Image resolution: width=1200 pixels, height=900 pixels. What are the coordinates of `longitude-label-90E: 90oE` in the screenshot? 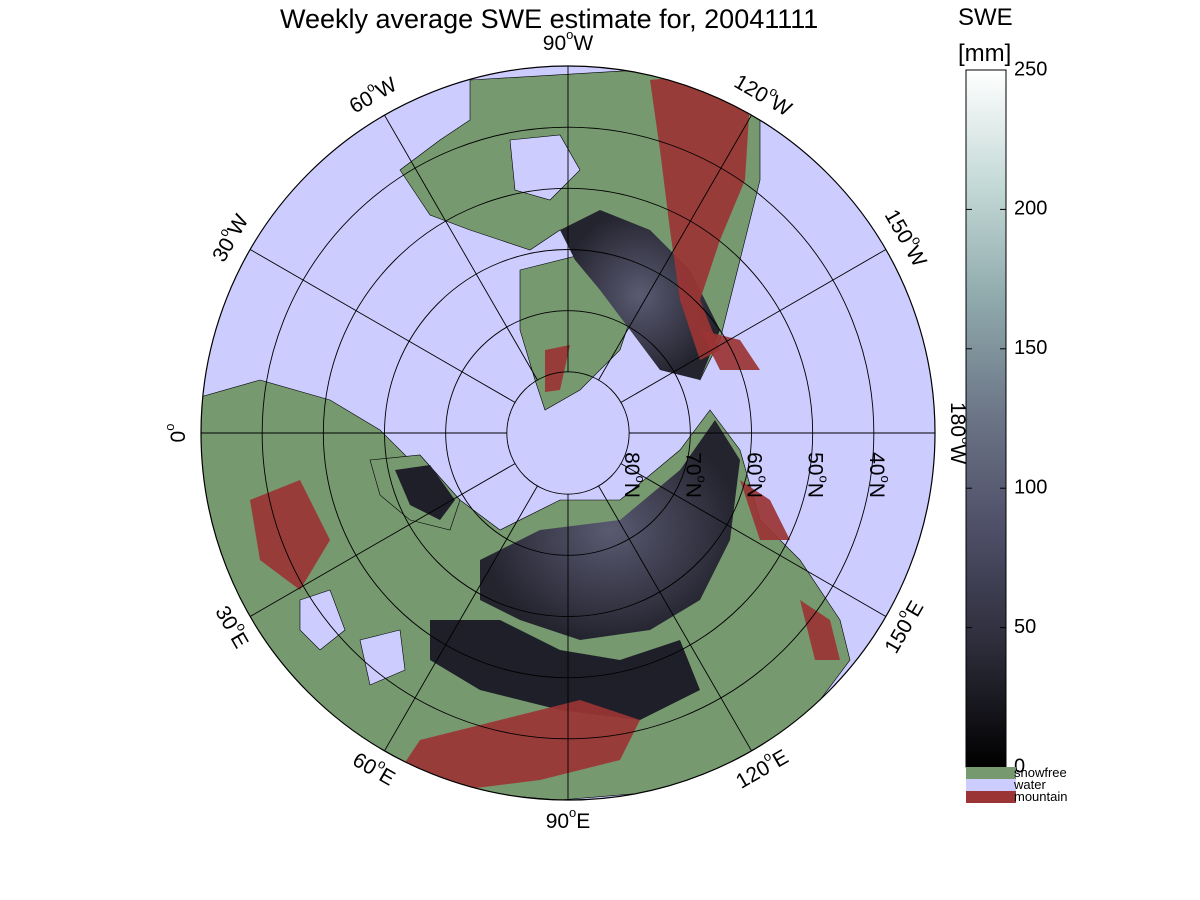 It's located at (568, 818).